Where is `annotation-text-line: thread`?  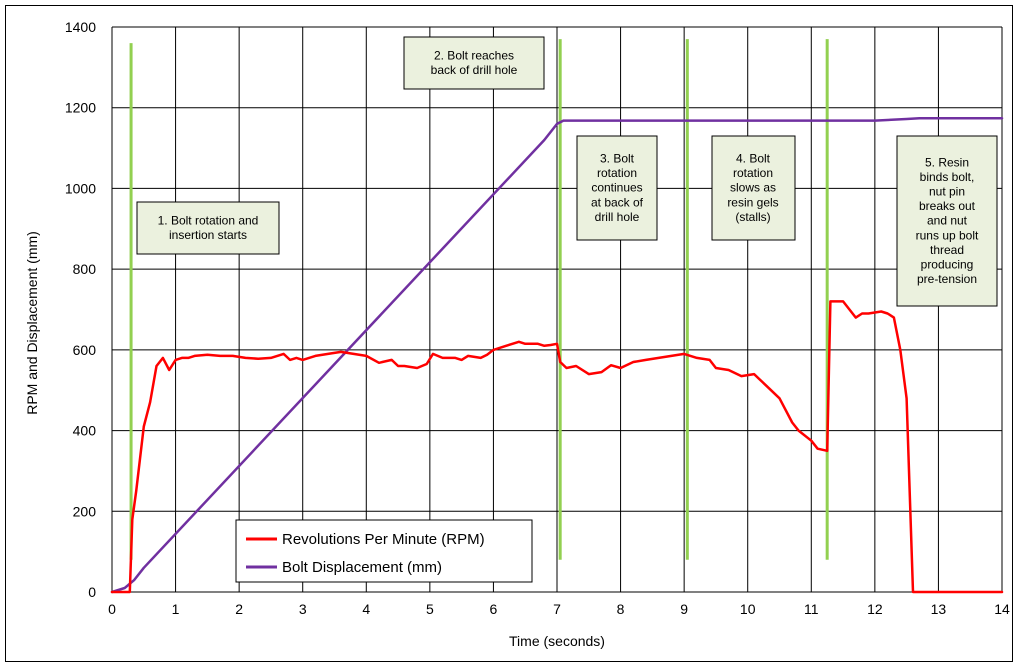
annotation-text-line: thread is located at coordinates (947, 250).